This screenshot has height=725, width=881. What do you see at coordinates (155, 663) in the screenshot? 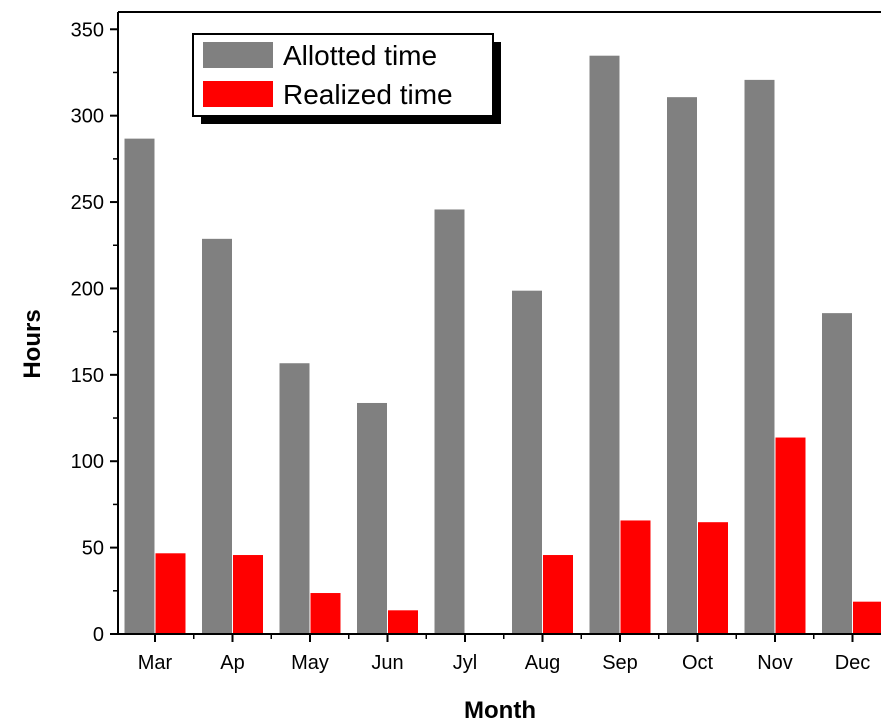
I see `x-tick-label-mar: Mar` at bounding box center [155, 663].